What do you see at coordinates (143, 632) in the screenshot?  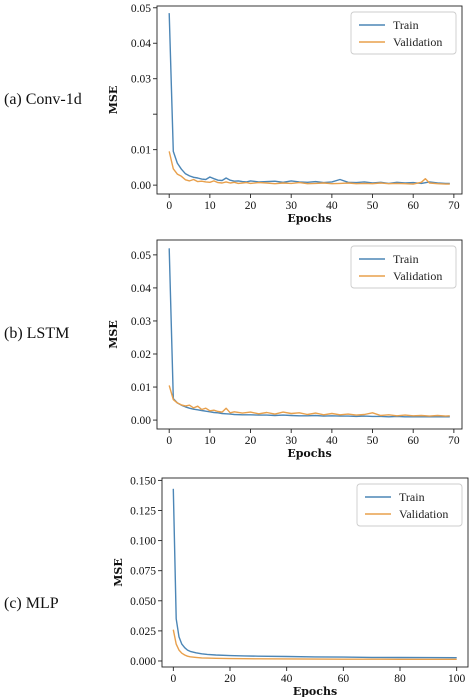 I see `y-tick-label: 0.025` at bounding box center [143, 632].